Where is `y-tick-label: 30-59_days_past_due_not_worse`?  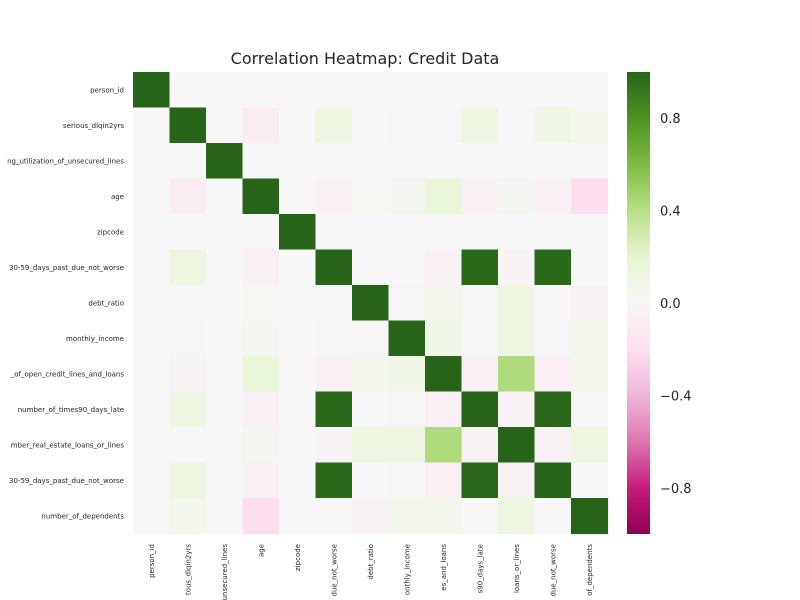 y-tick-label: 30-59_days_past_due_not_worse is located at coordinates (66, 481).